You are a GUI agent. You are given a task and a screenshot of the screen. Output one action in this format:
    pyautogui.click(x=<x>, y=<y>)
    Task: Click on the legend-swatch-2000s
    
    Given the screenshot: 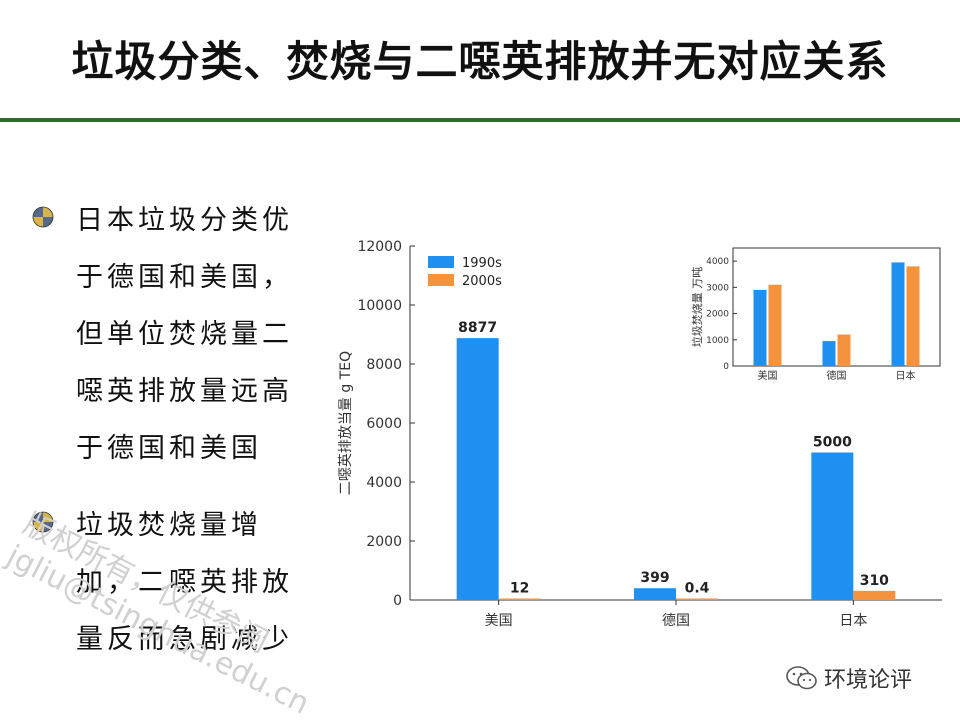 What is the action you would take?
    pyautogui.click(x=441, y=280)
    